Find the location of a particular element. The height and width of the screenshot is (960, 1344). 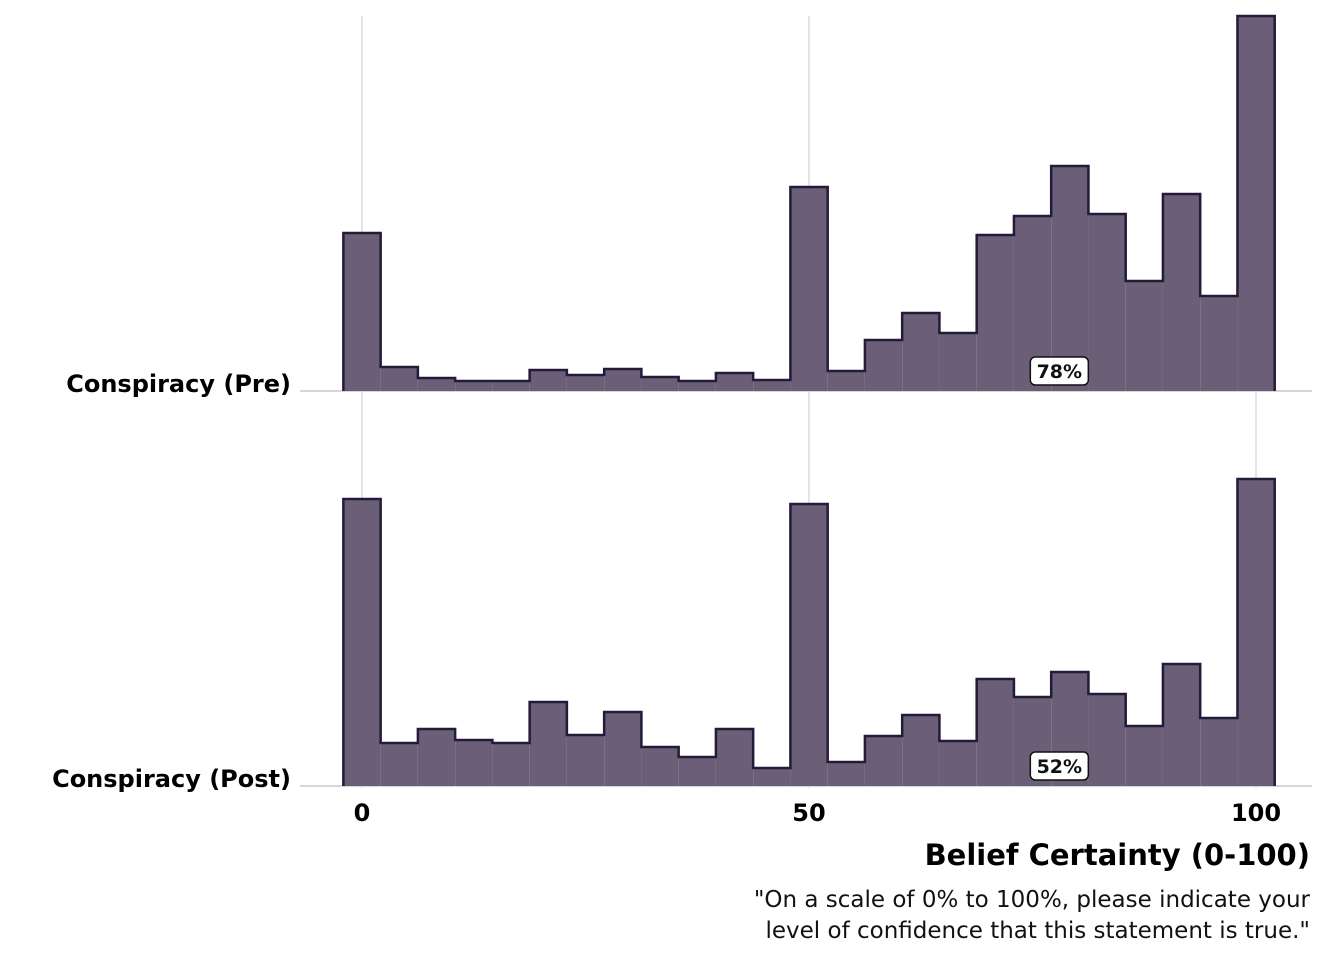

percent-label-1: 78% is located at coordinates (1059, 372).